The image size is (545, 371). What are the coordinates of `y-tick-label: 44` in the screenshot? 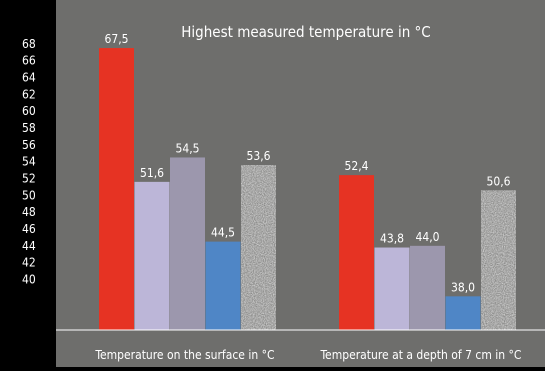 It's located at (29, 246).